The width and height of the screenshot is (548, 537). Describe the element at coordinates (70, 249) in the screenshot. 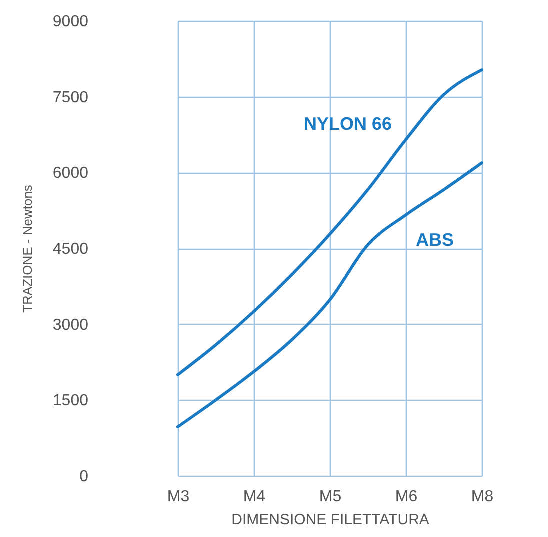

I see `y-tick-label: 4500` at that location.